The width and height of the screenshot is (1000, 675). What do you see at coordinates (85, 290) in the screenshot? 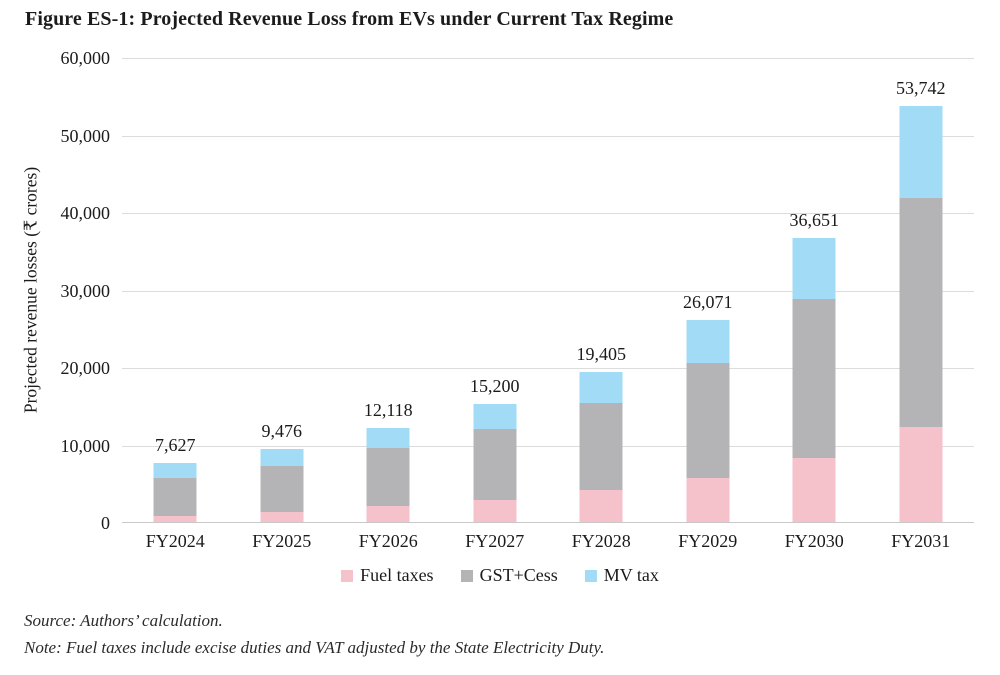
I see `y-tick-label: 30,000` at bounding box center [85, 290].